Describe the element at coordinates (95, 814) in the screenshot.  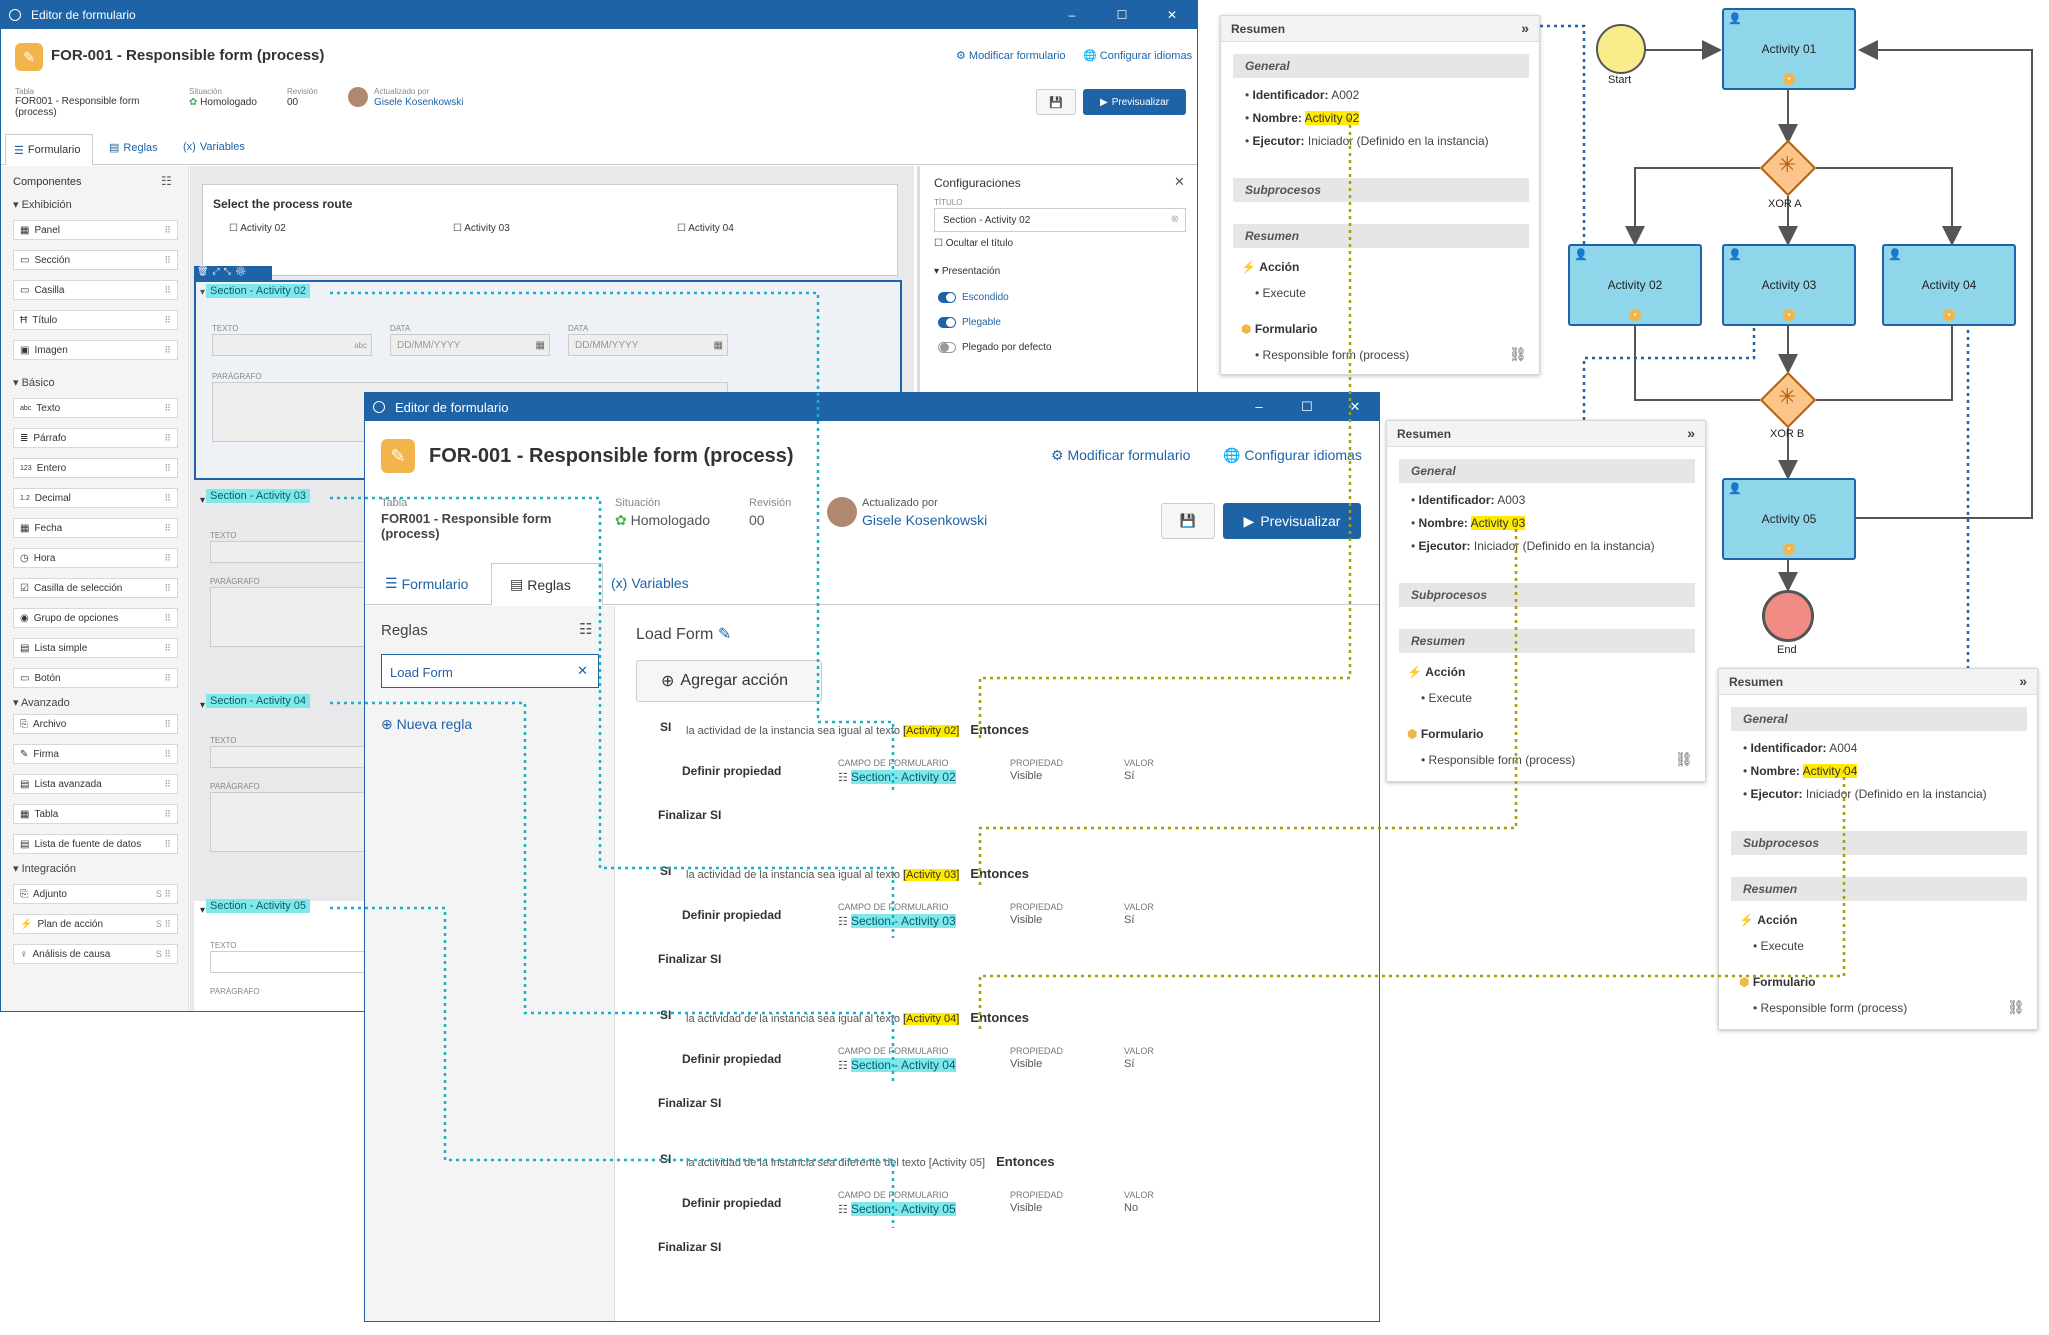
I see `component-tabla: ▦ Tabla ⠿` at that location.